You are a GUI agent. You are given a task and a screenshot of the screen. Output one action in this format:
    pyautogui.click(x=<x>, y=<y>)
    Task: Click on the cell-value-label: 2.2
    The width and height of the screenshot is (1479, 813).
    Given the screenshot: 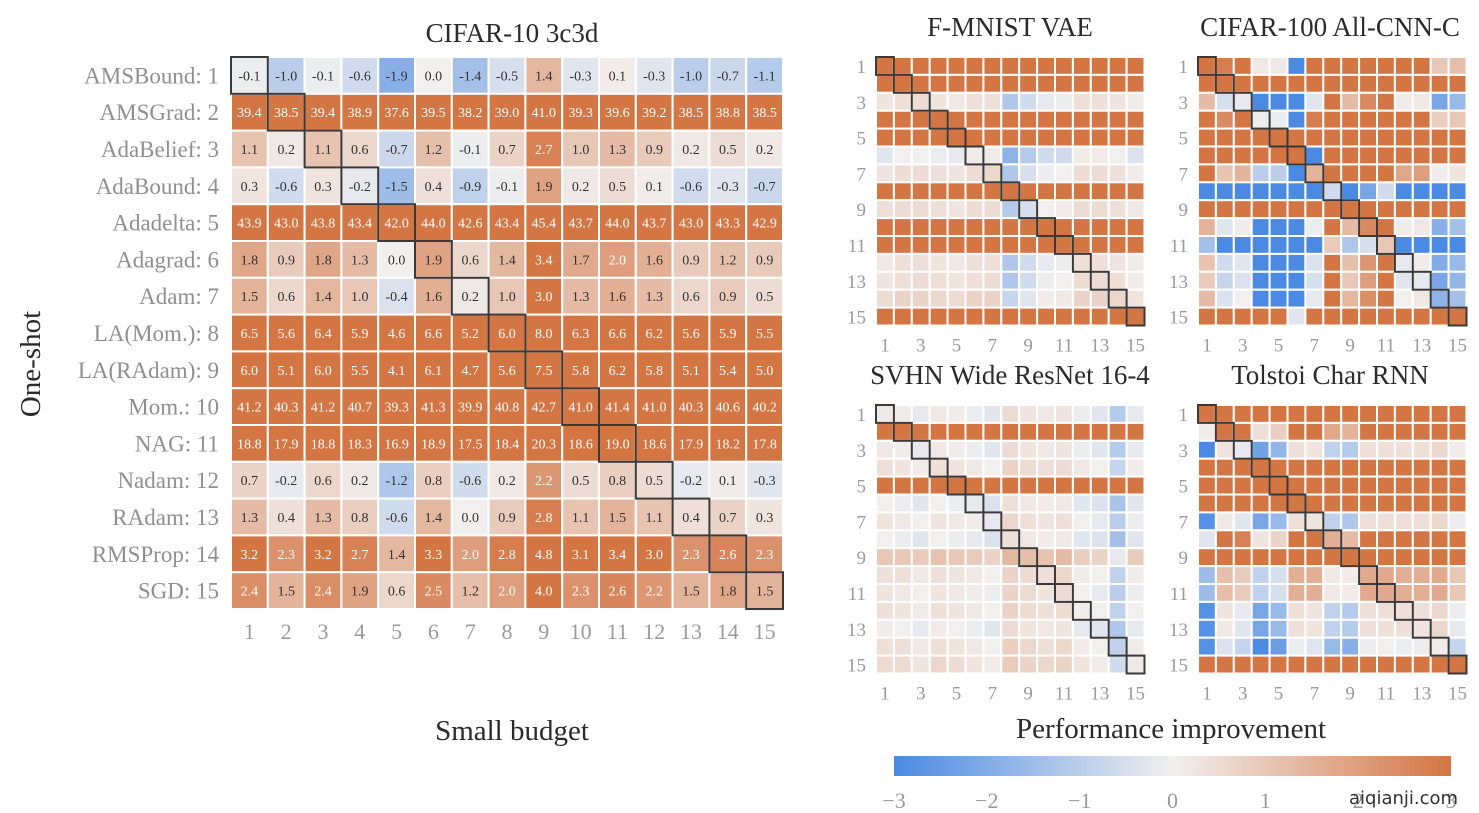 What is the action you would take?
    pyautogui.click(x=654, y=592)
    